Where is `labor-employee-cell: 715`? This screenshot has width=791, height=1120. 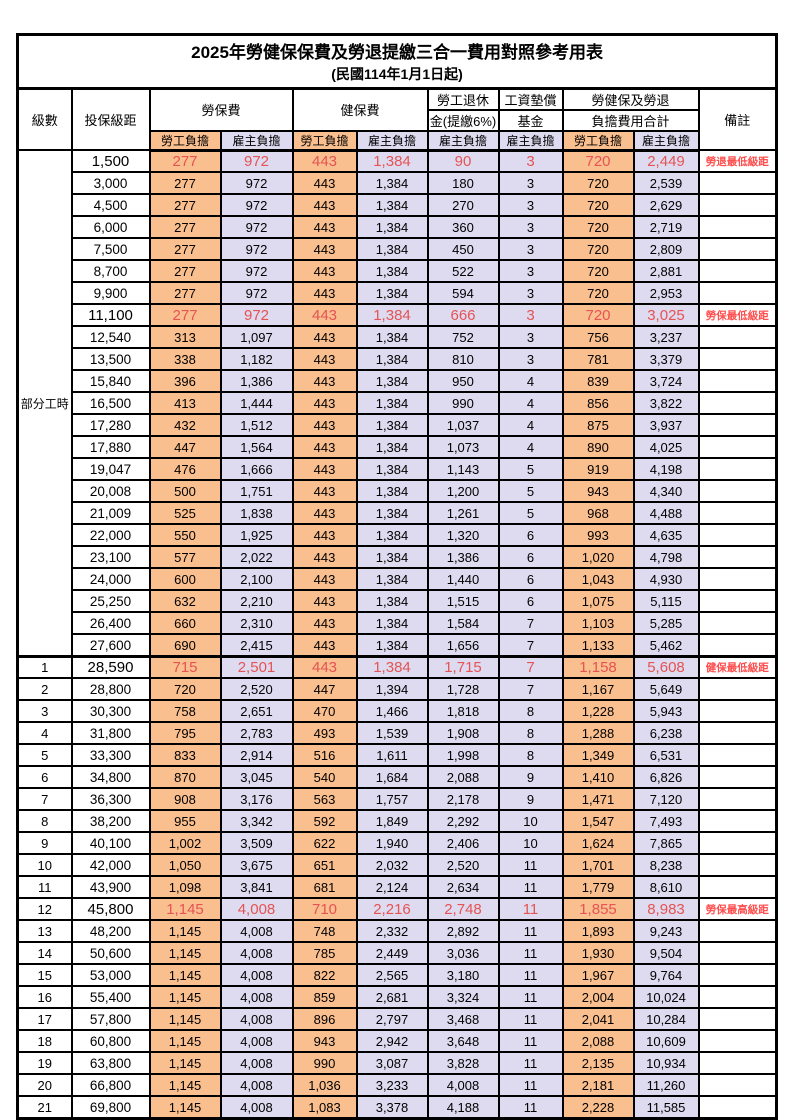
labor-employee-cell: 715 is located at coordinates (185, 667).